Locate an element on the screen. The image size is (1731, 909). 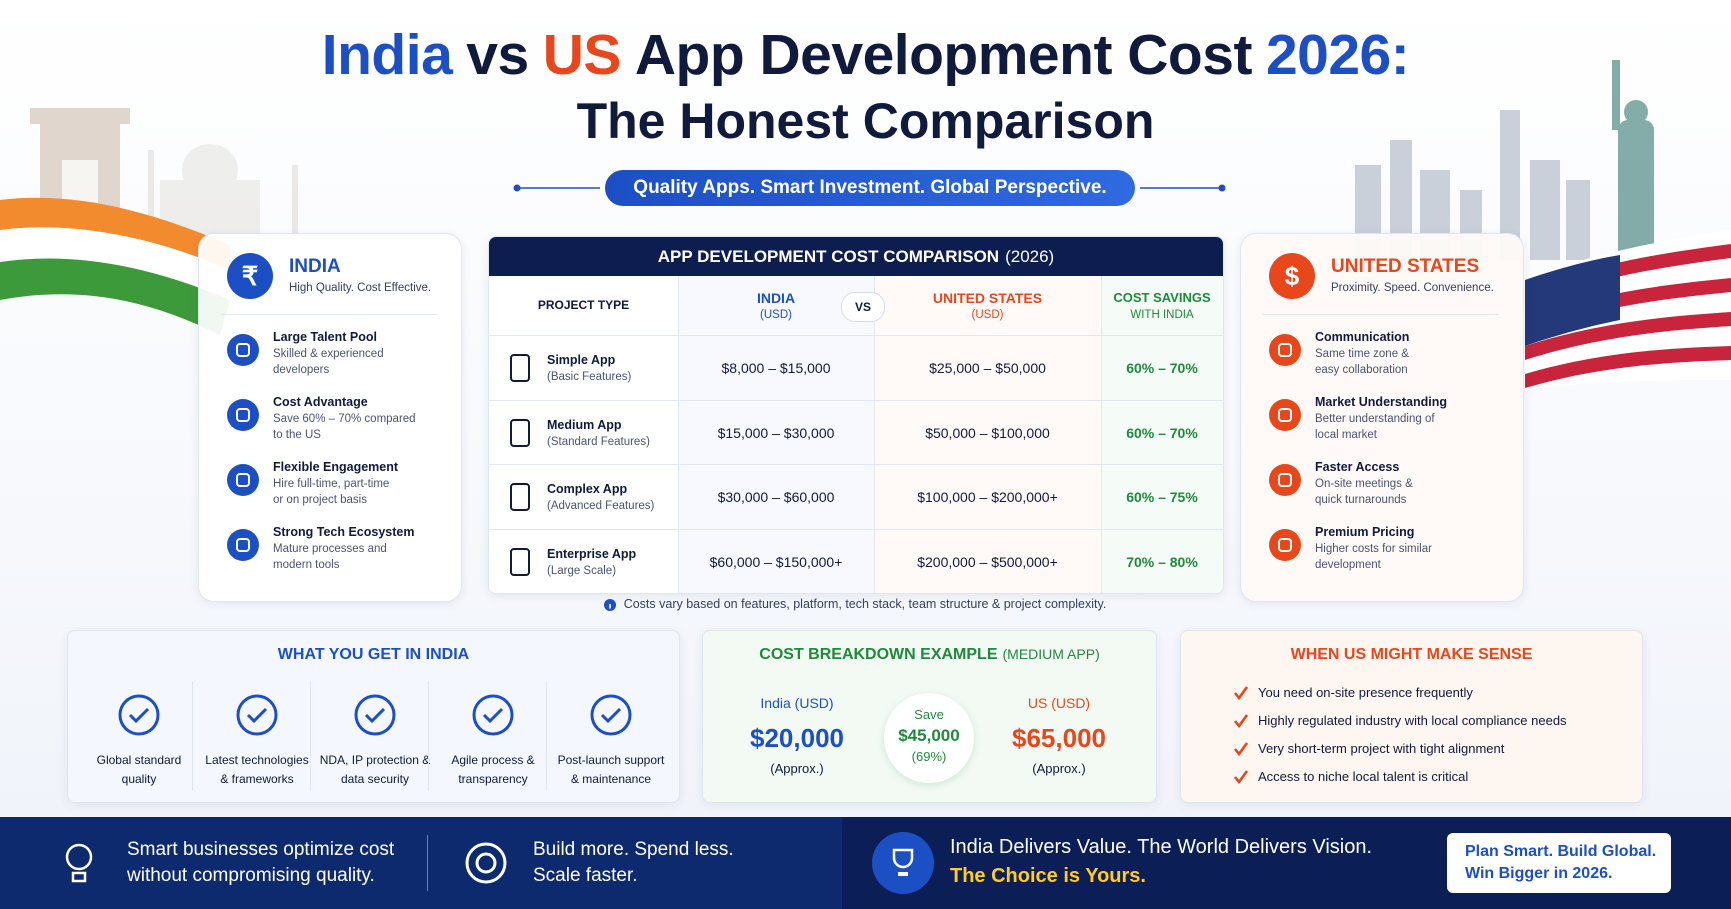
save-amount: $45,000 is located at coordinates (929, 735).